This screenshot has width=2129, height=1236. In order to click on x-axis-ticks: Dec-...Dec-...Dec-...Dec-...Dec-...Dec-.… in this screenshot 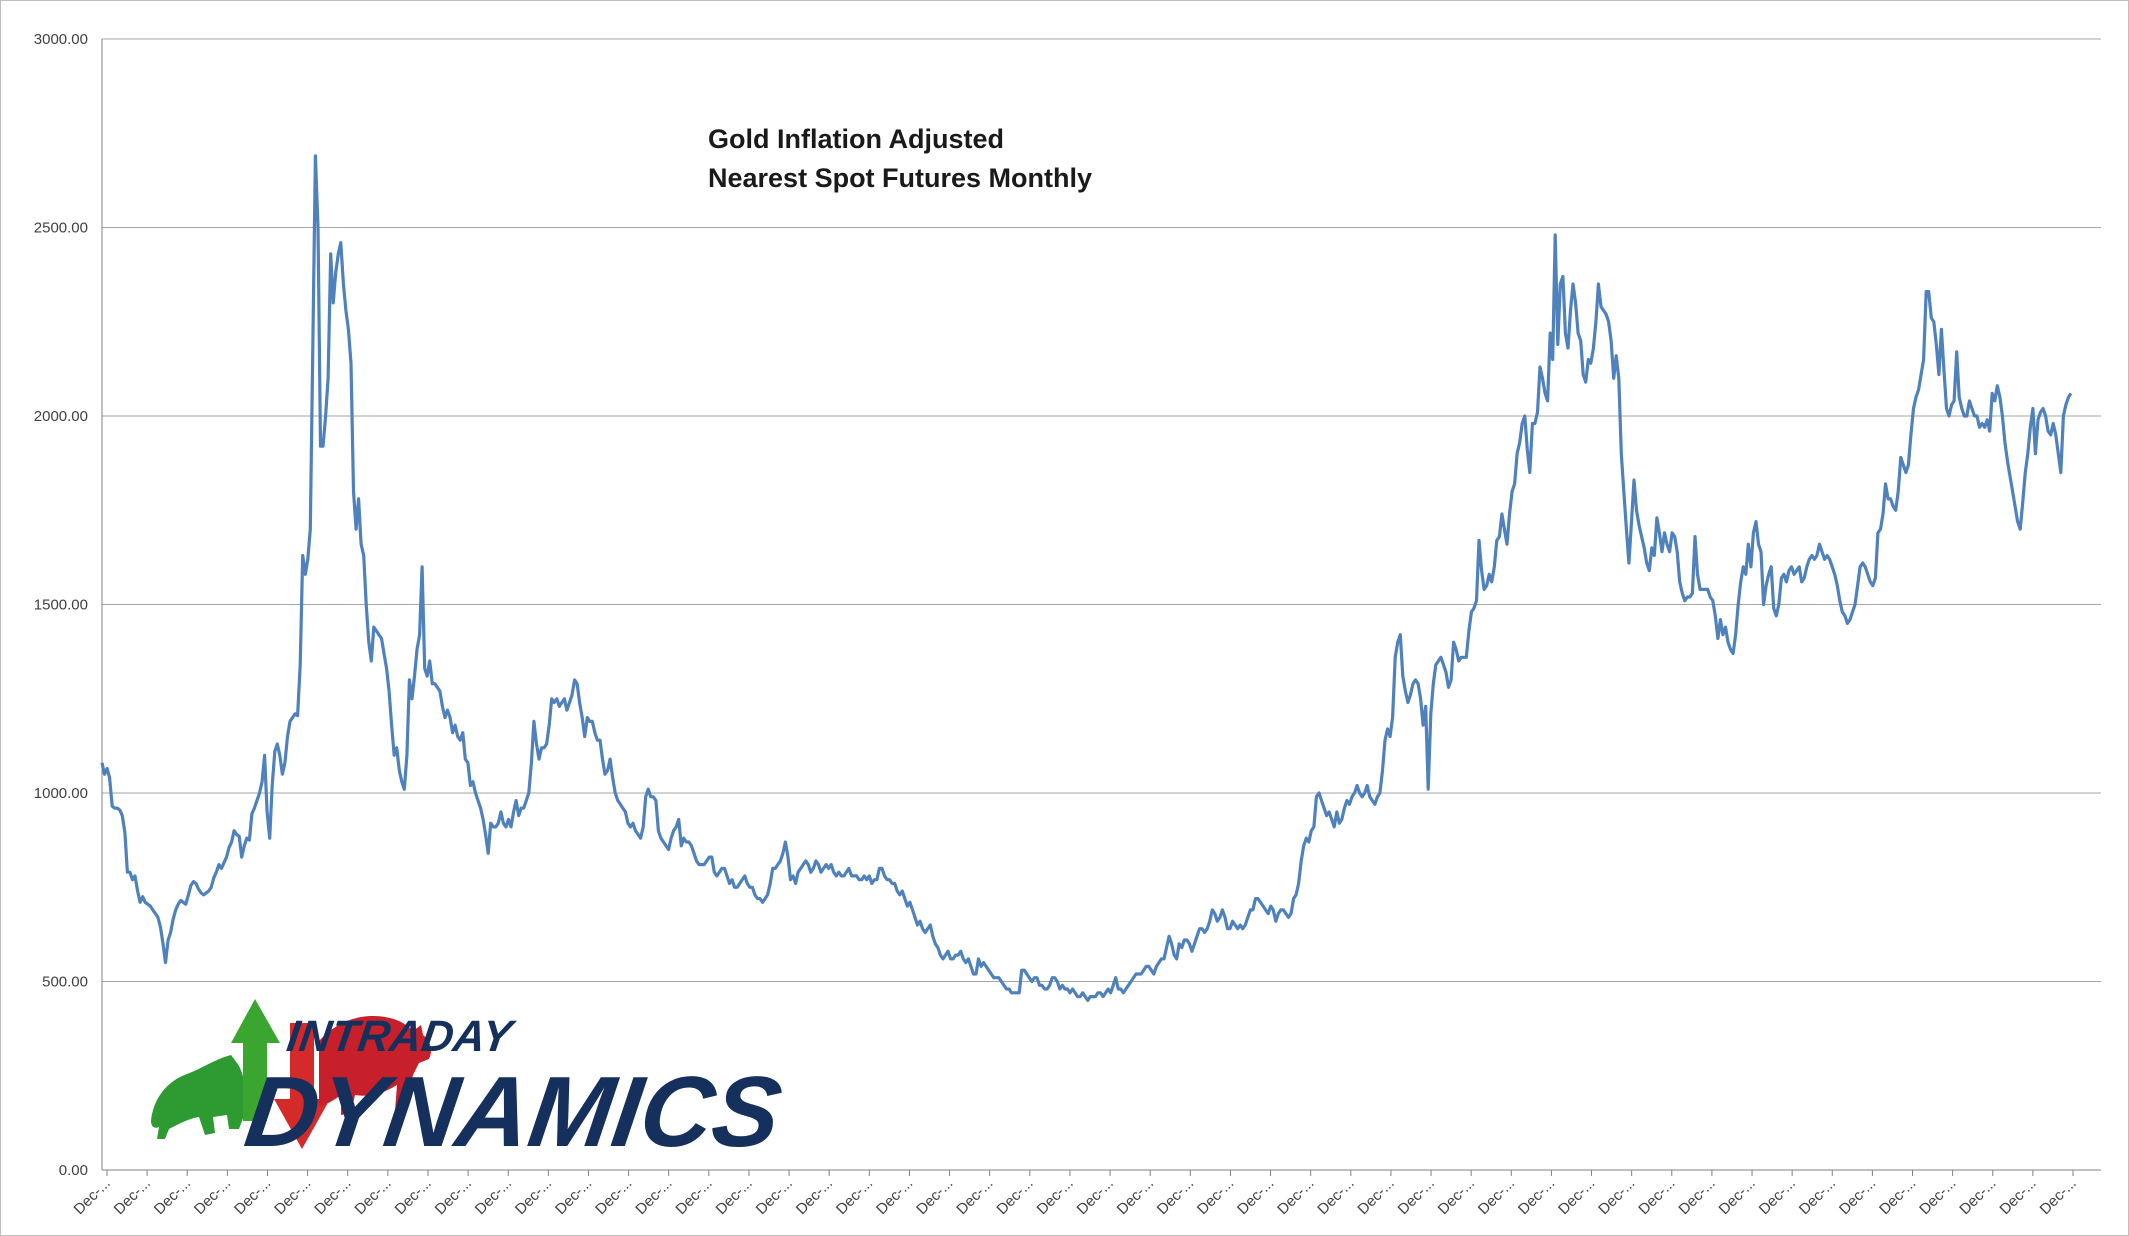, I will do `click(1075, 1194)`.